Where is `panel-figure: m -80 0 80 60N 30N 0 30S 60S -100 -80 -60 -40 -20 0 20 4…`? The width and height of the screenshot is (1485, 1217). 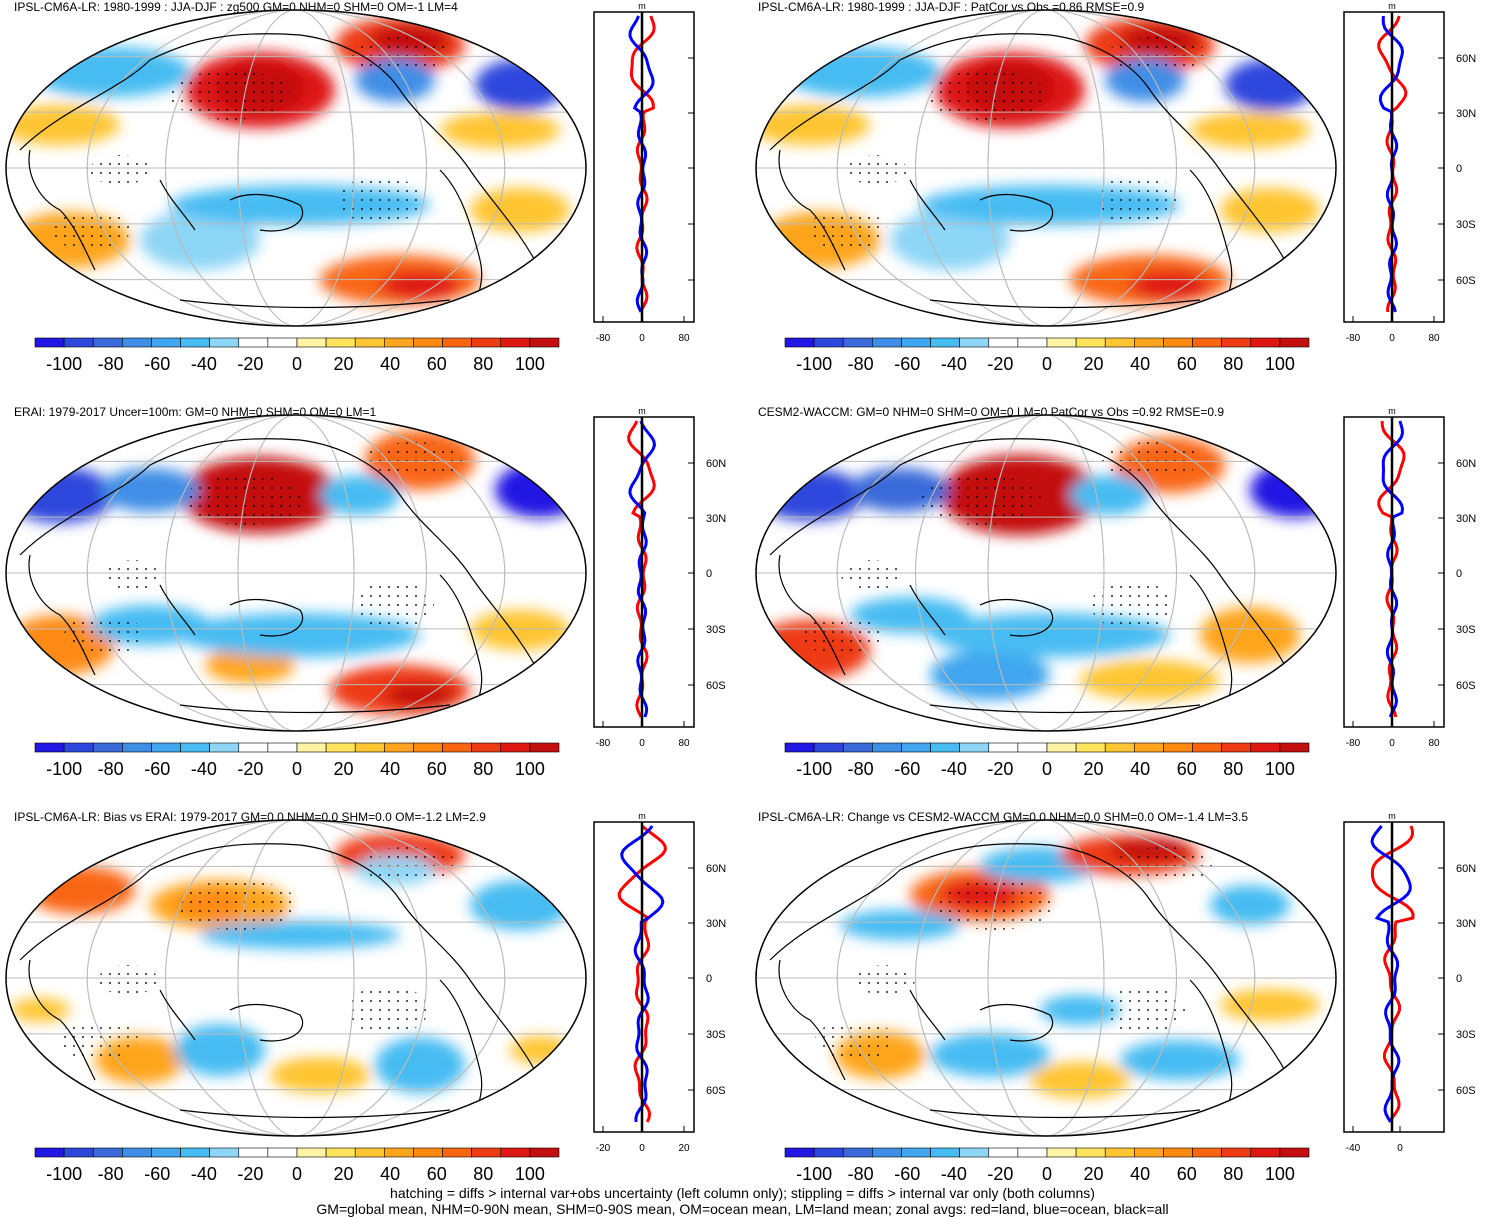
panel-figure: m -80 0 80 60N 30N 0 30S 60S -100 -80 -60 -40 -20 0 20 4… is located at coordinates (365, 592).